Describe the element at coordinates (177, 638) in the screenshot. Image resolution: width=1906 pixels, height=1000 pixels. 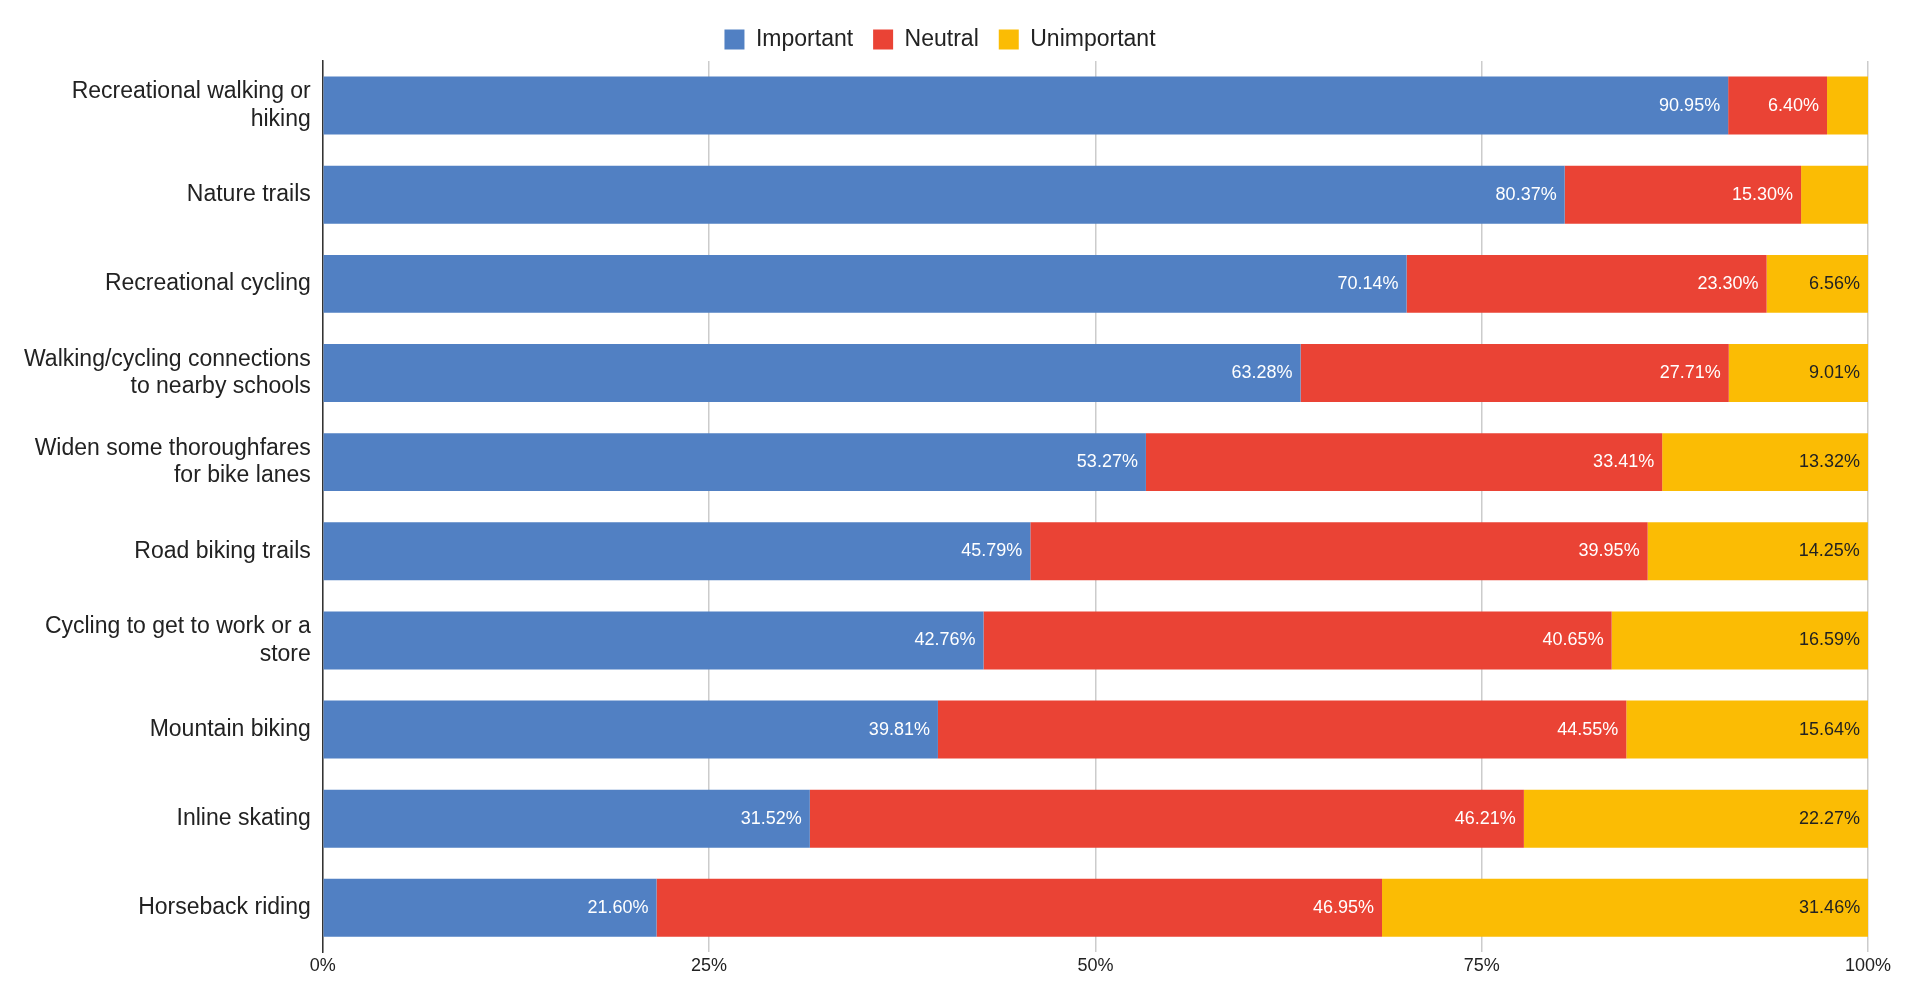
I see `y-tick-label: Cycling to get to work or a store` at that location.